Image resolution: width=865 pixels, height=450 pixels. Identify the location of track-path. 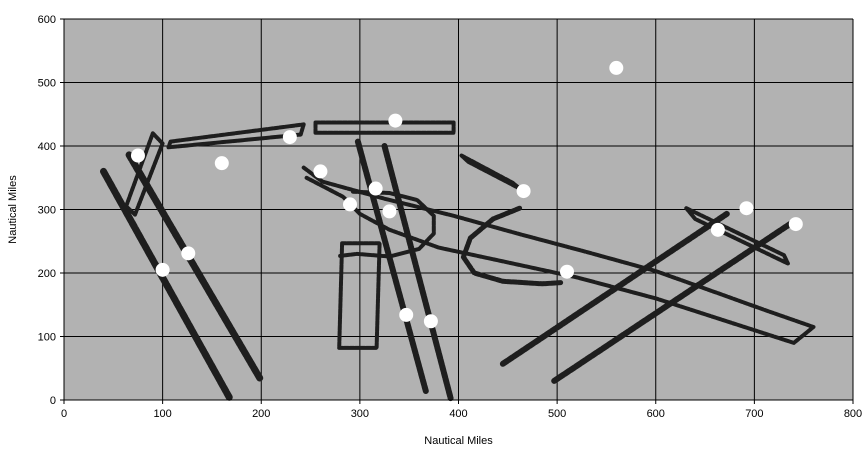
(512, 246).